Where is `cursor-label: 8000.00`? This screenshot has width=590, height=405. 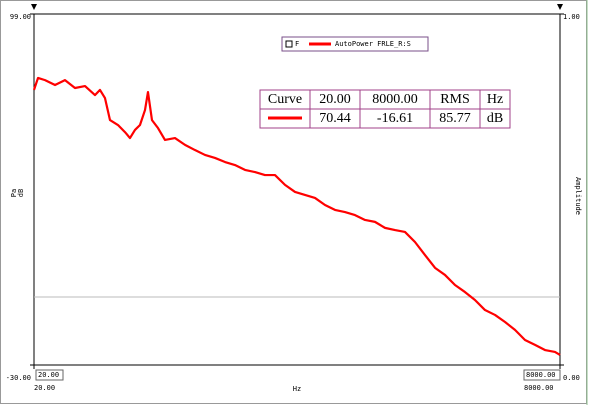
cursor-label: 8000.00 is located at coordinates (541, 375).